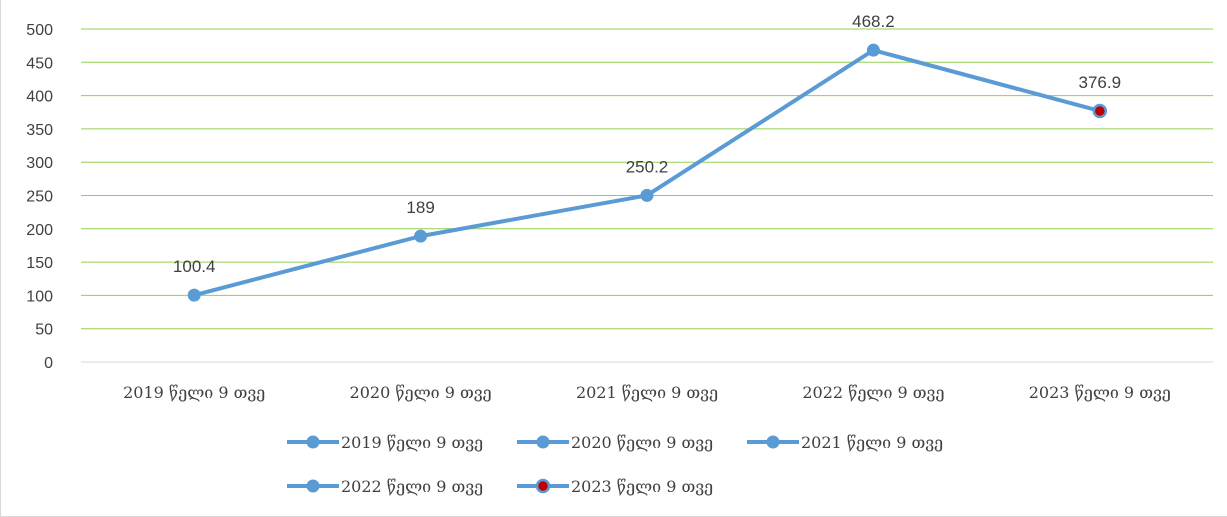 This screenshot has width=1227, height=517. I want to click on legend-label: 2022 წელი 9 თვე, so click(412, 486).